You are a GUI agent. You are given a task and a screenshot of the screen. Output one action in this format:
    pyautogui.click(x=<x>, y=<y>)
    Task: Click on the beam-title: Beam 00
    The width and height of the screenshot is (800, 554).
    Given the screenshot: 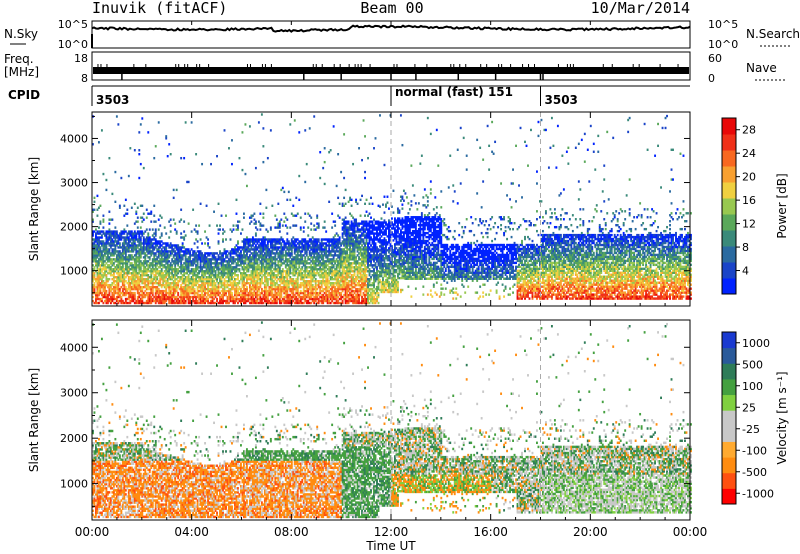 What is the action you would take?
    pyautogui.click(x=391, y=8)
    